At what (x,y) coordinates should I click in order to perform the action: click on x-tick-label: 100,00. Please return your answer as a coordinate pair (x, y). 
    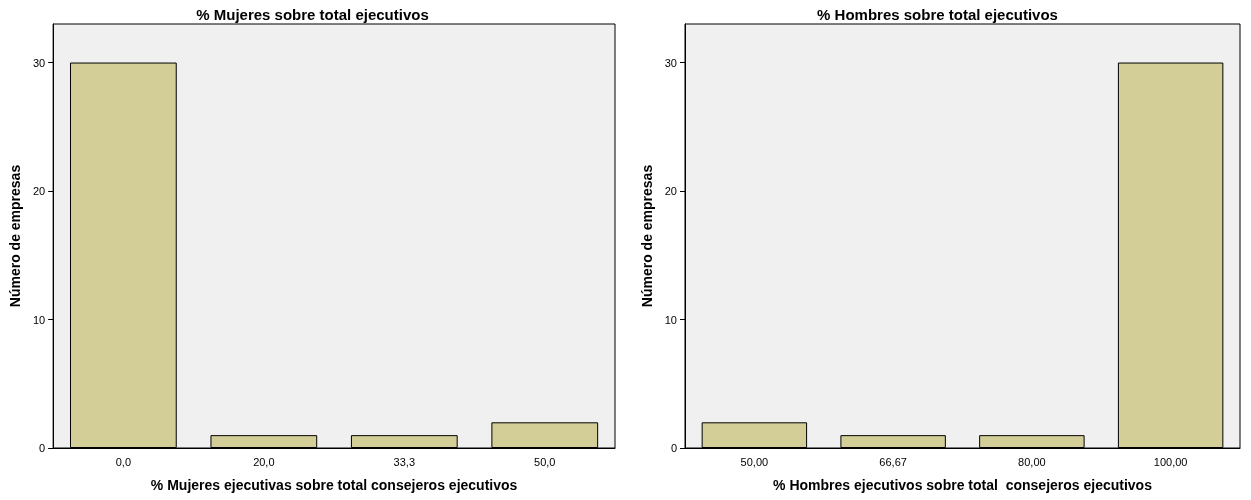
    Looking at the image, I should click on (1170, 461).